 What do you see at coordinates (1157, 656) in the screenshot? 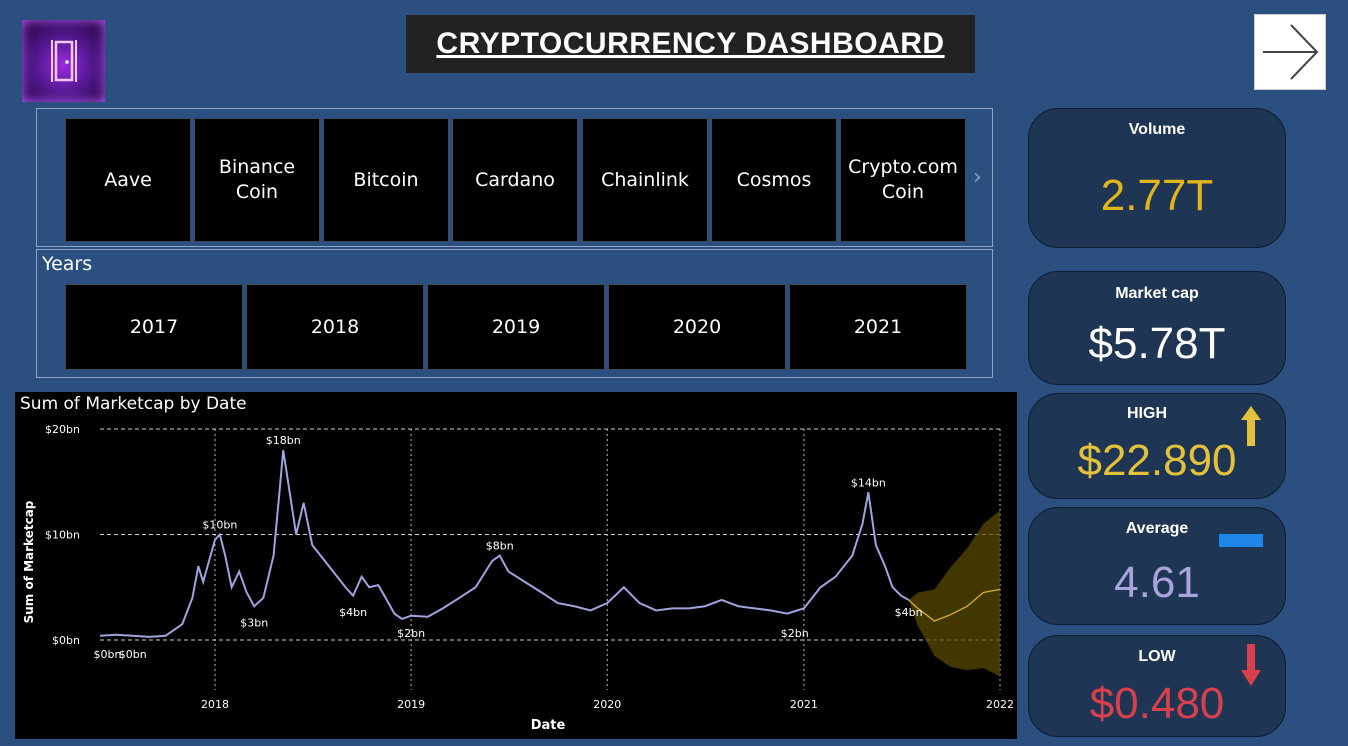
I see `low-label: LOW` at bounding box center [1157, 656].